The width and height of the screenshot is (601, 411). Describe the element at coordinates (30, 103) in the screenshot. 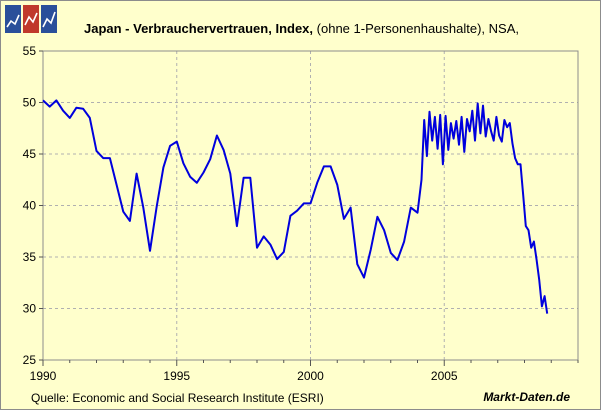

I see `y-tick-label: 50` at that location.